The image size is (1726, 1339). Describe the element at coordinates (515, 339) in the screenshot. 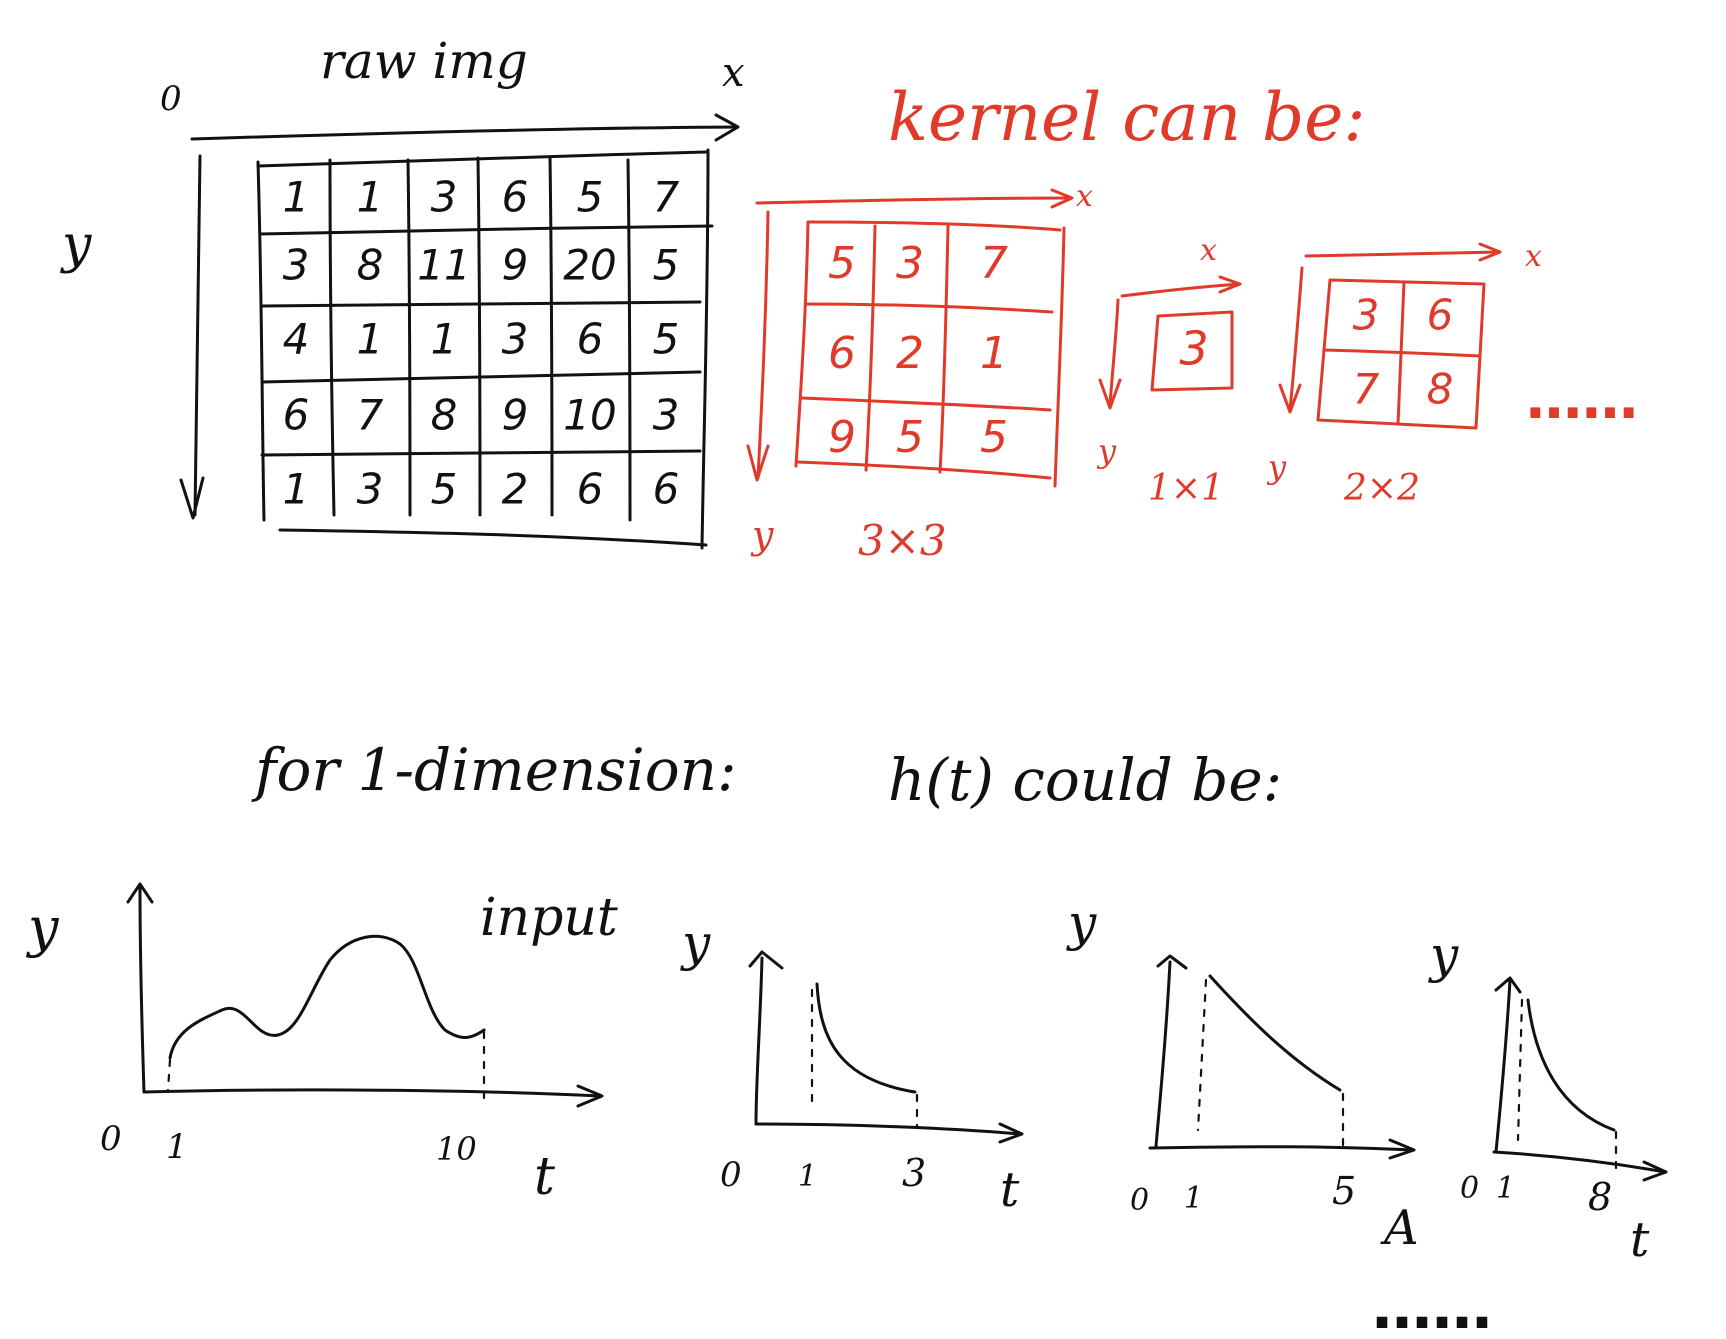

I see `raw-cell-r3-c4: 3` at that location.